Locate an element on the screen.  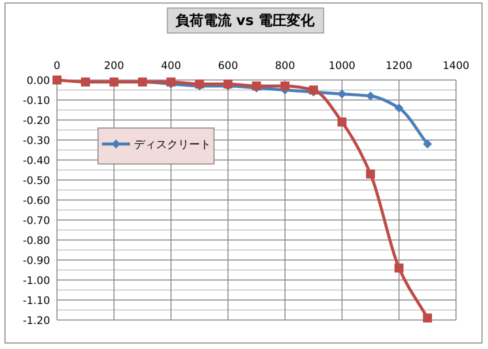
y-tick-label: -0.30 is located at coordinates (36, 141).